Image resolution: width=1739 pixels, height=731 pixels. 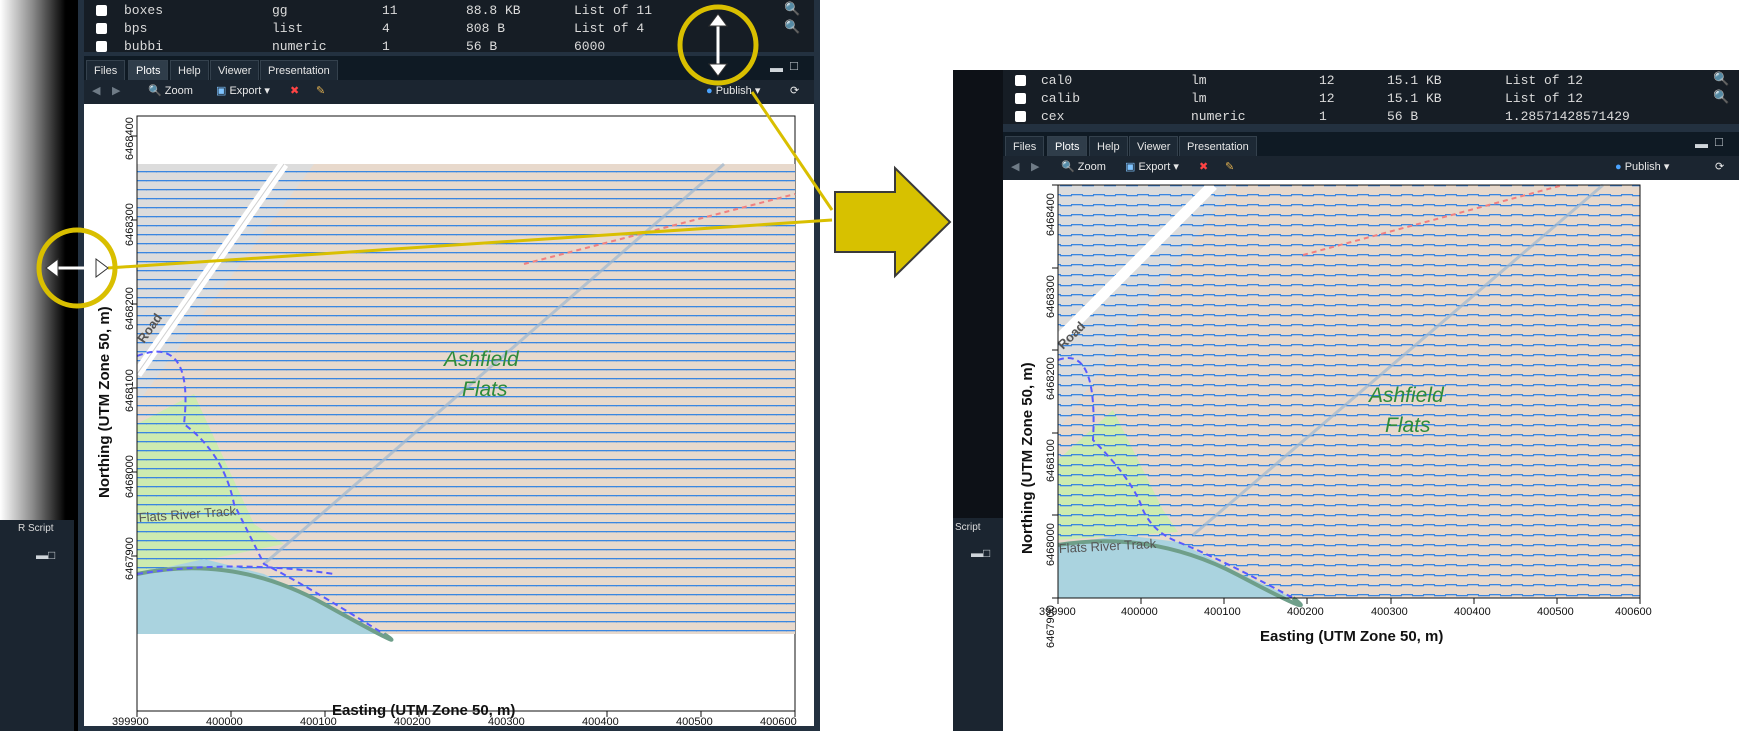 I want to click on env-name: boxes, so click(x=144, y=10).